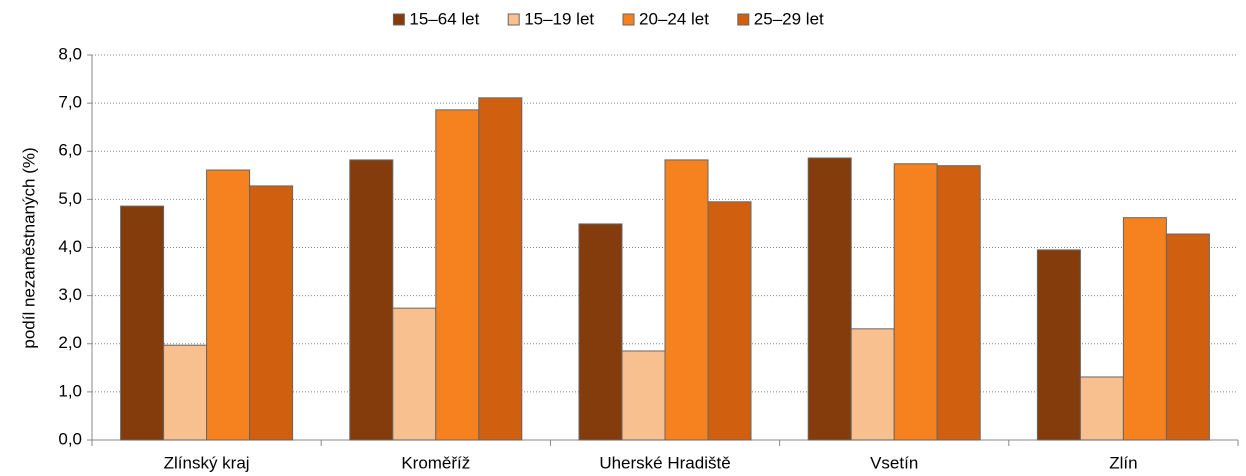 This screenshot has width=1246, height=476. What do you see at coordinates (444, 18) in the screenshot?
I see `legend-label: 15–64 let` at bounding box center [444, 18].